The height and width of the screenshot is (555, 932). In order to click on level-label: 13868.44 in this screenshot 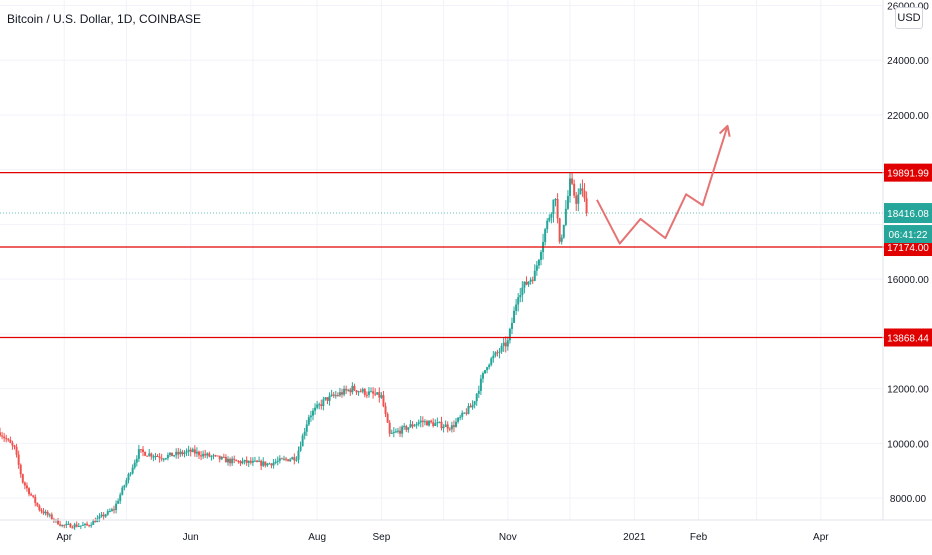, I will do `click(908, 338)`.